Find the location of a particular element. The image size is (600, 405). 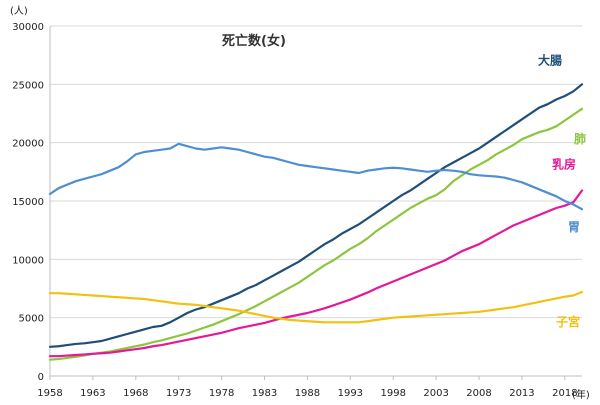

series-label: 乳房 is located at coordinates (564, 164).